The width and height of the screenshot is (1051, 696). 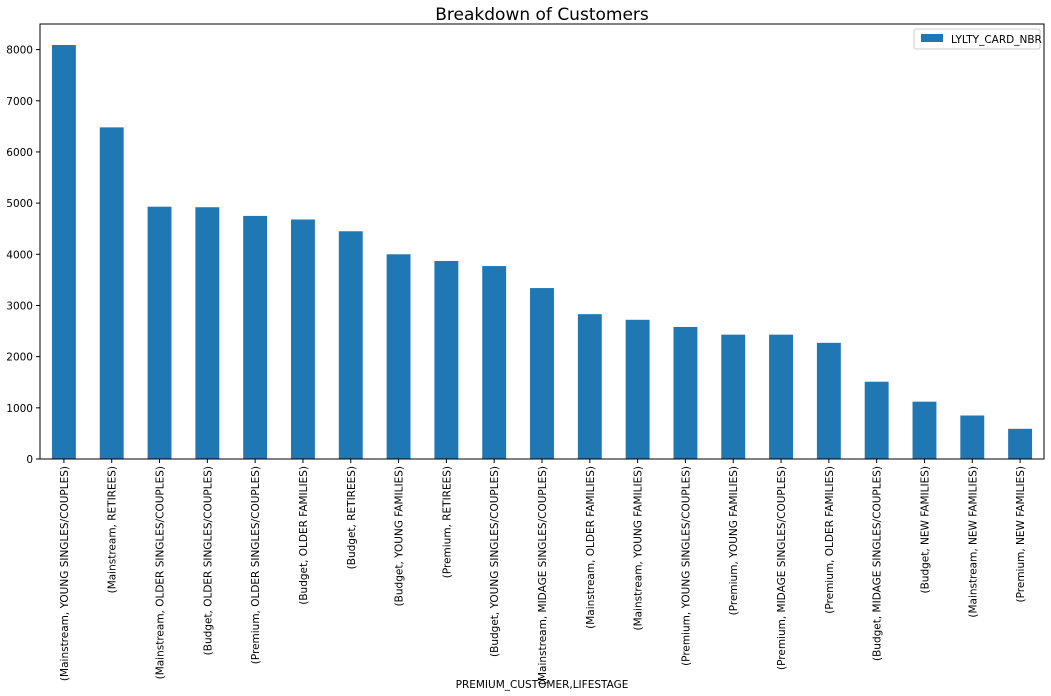 What do you see at coordinates (19, 255) in the screenshot?
I see `y-tick-label: 4000` at bounding box center [19, 255].